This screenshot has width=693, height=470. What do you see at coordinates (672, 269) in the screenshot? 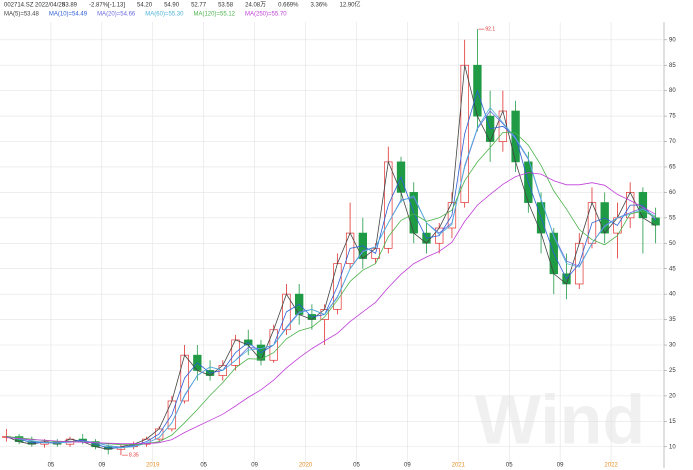
I see `y-tick-label: 45` at bounding box center [672, 269].